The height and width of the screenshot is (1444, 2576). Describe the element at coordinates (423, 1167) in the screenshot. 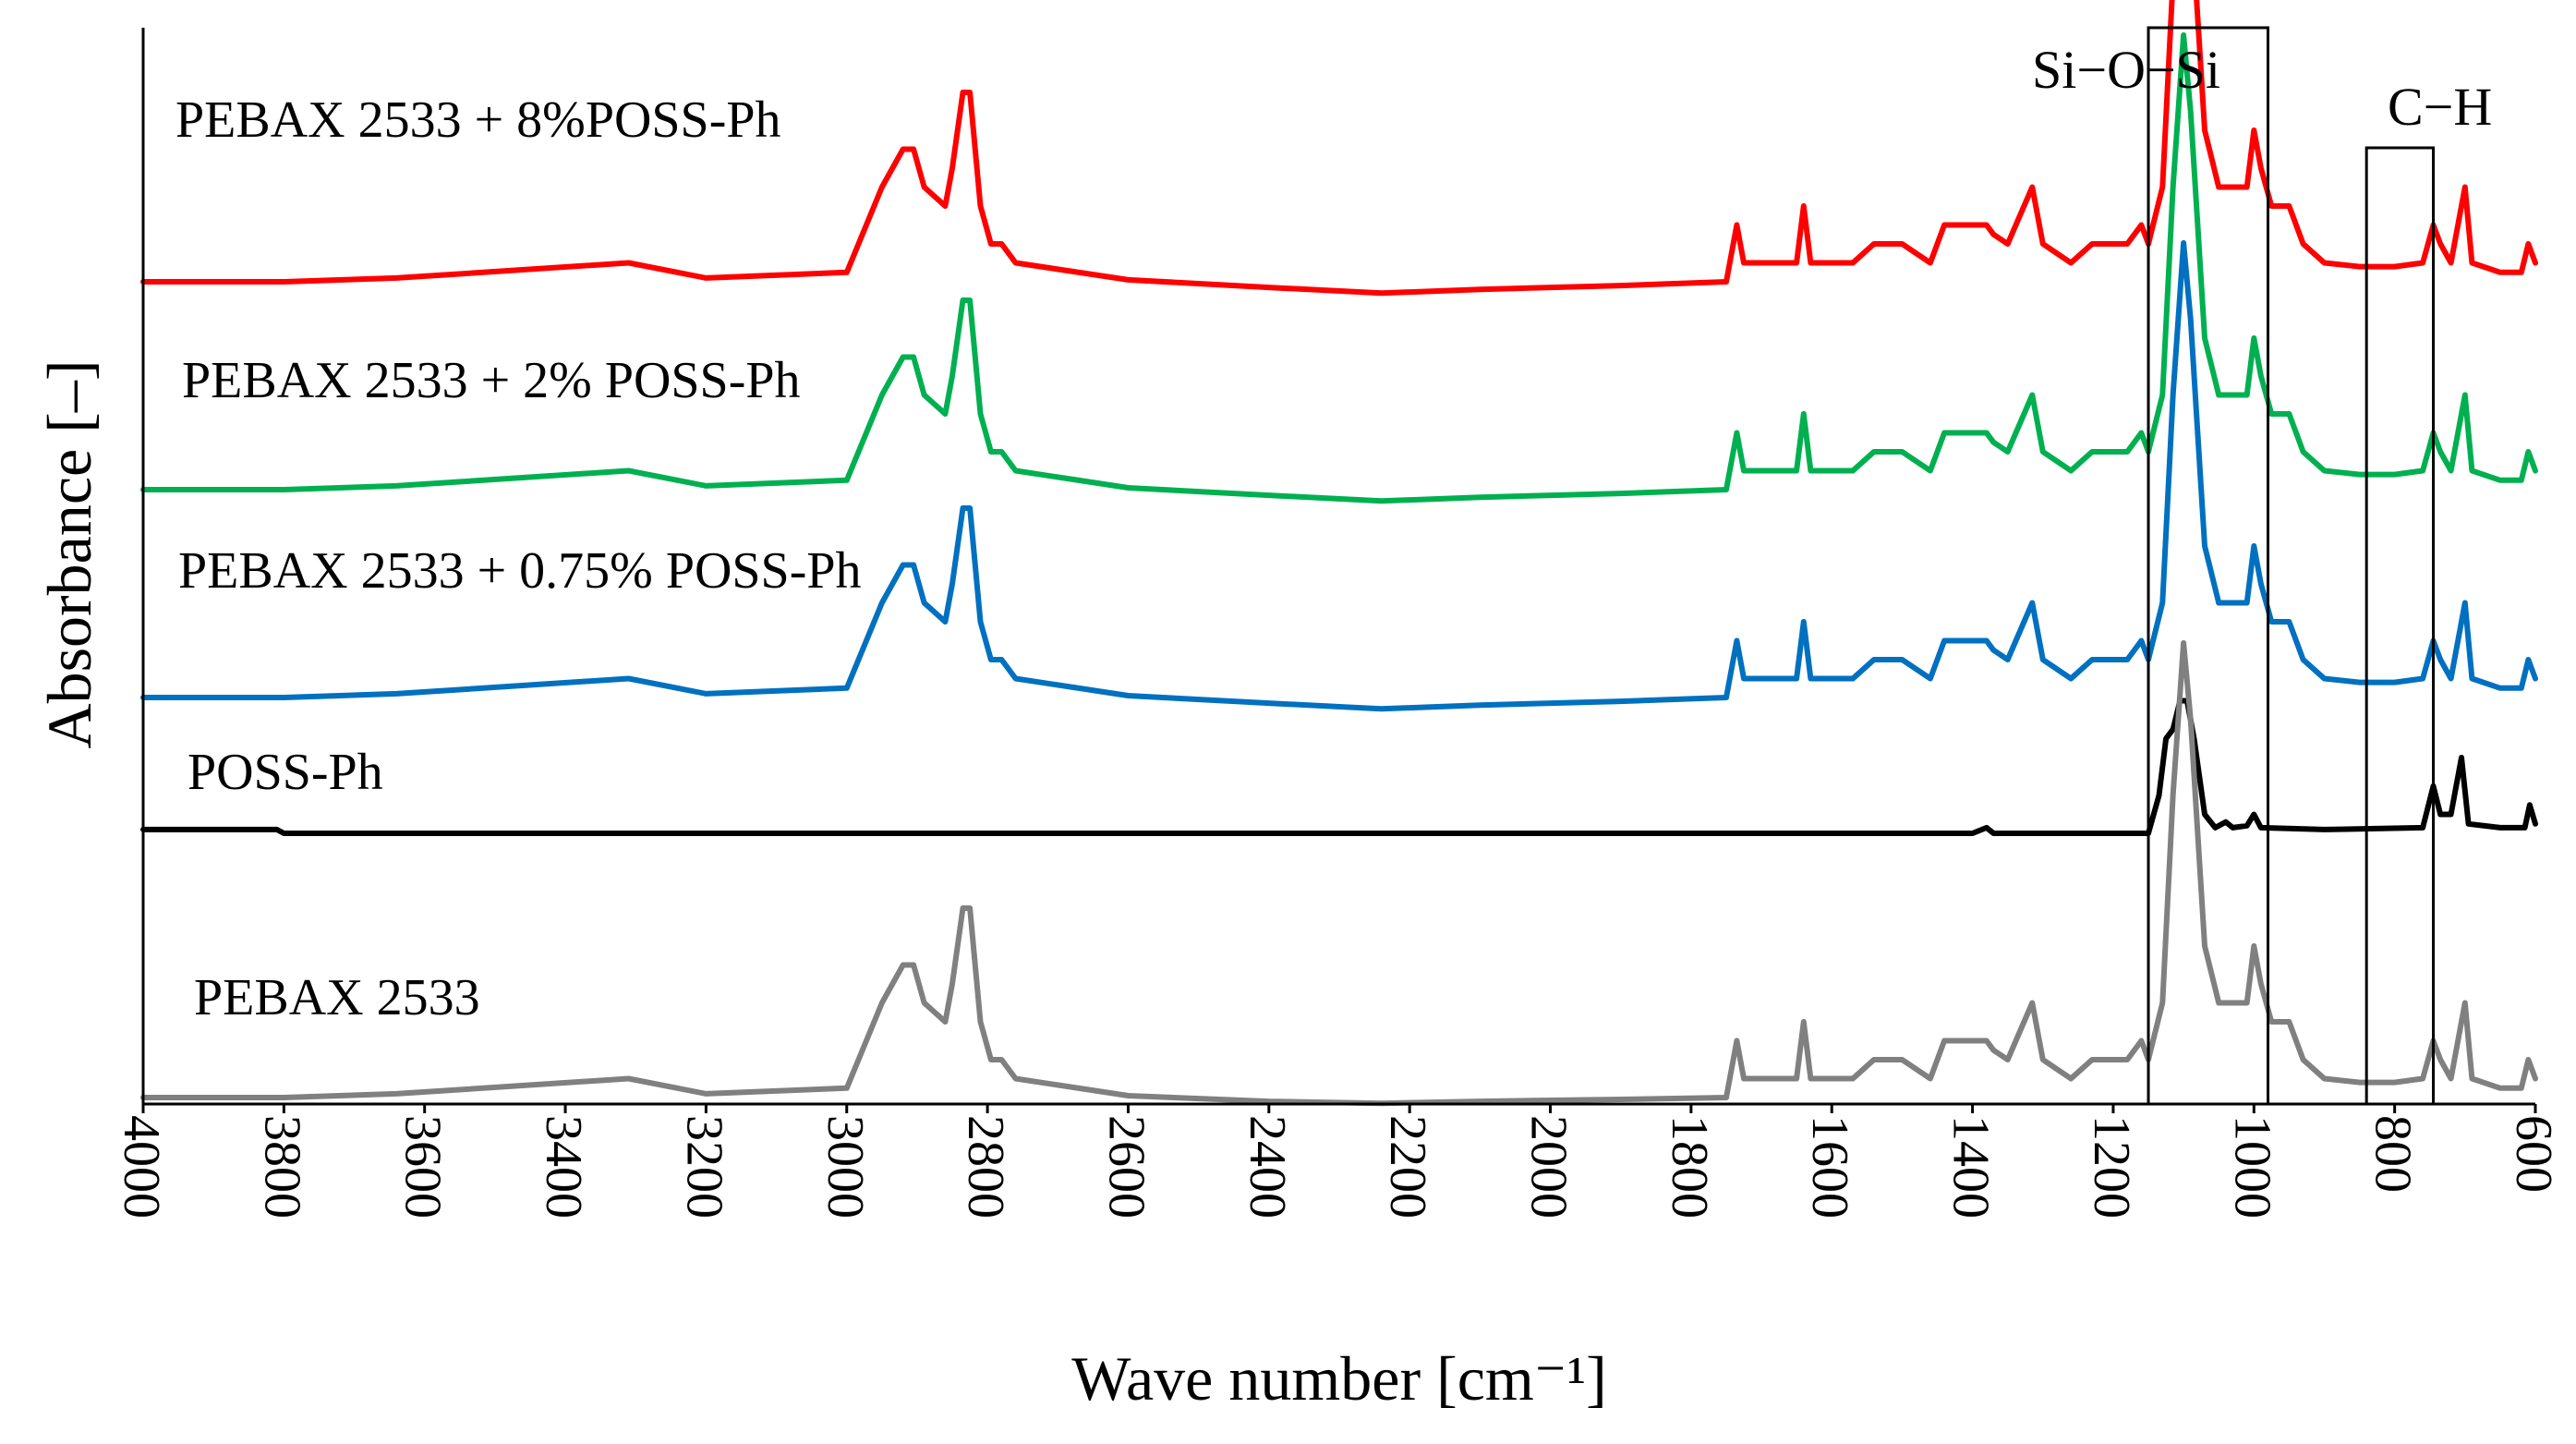

I see `x-tick-label-3600: 3600` at that location.